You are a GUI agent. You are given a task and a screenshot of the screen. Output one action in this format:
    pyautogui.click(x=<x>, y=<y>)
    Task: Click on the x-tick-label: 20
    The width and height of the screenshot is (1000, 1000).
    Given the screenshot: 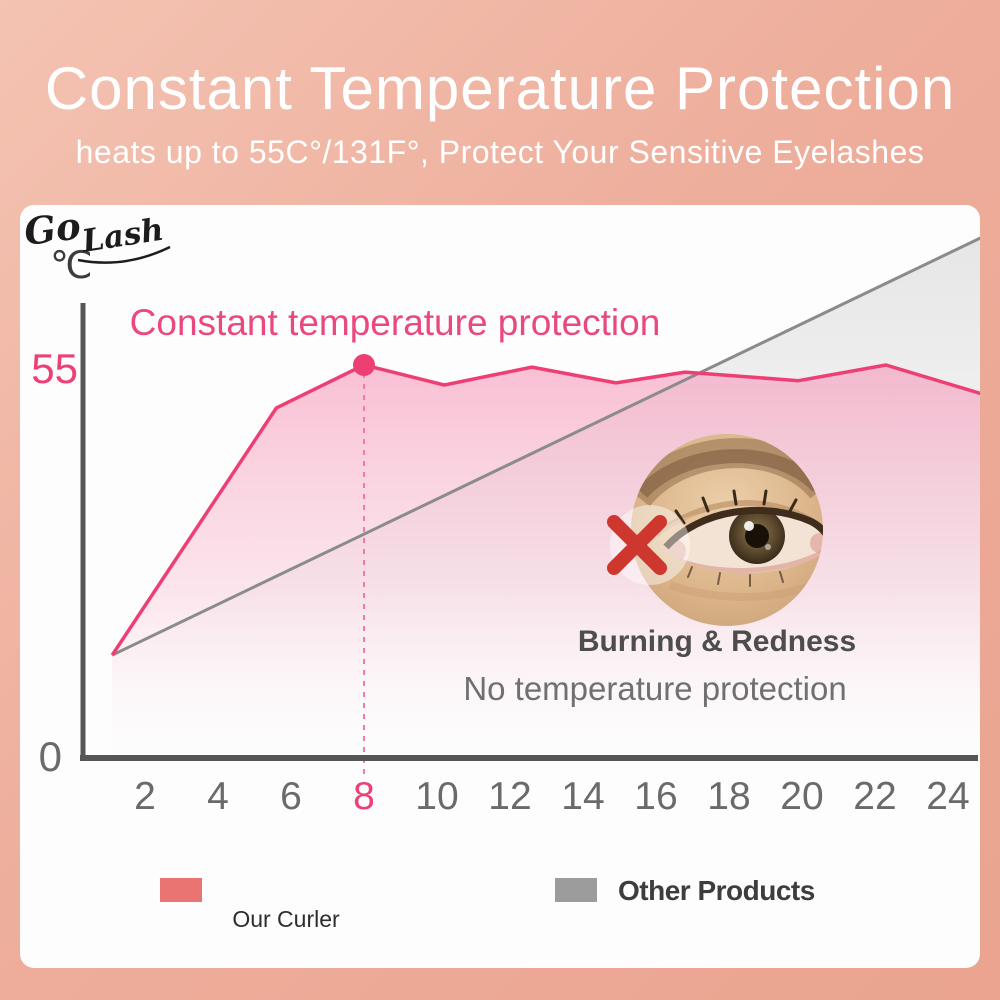 What is the action you would take?
    pyautogui.click(x=802, y=796)
    